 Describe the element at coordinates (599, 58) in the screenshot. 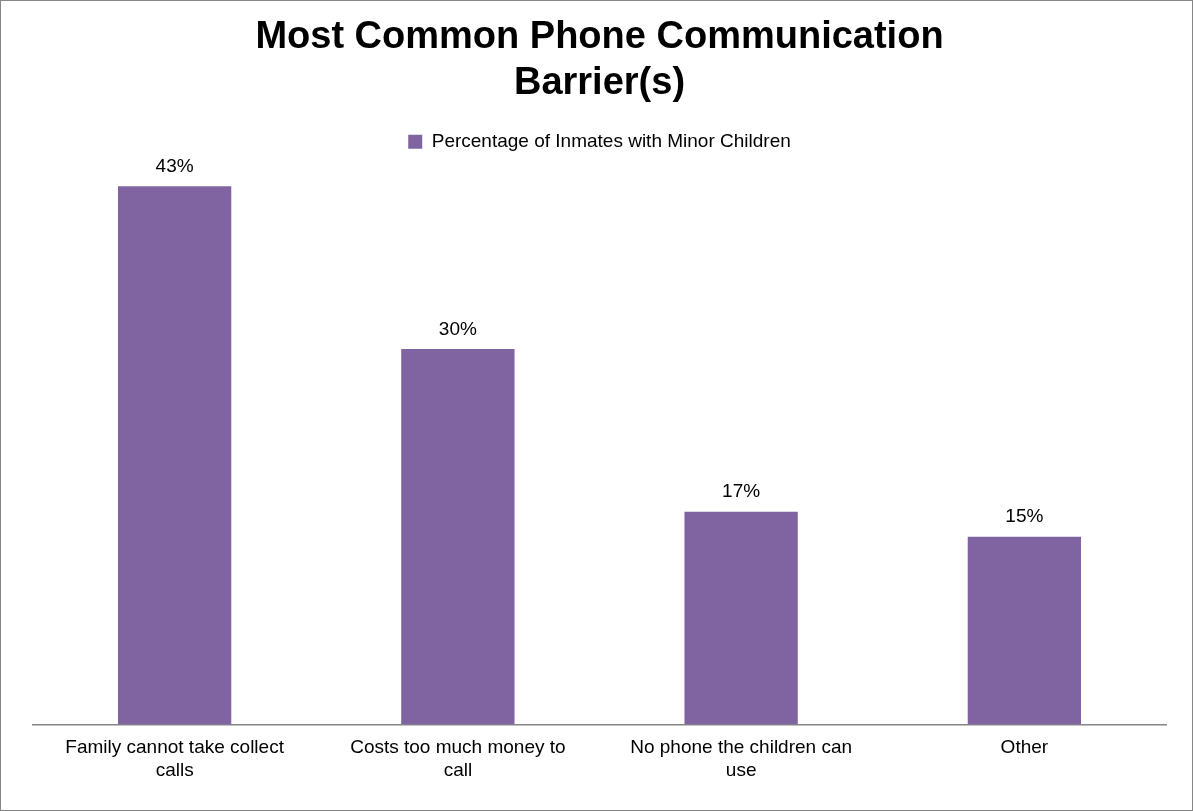

I see `chart-title: Most Common Phone Communication Barrier(s)` at that location.